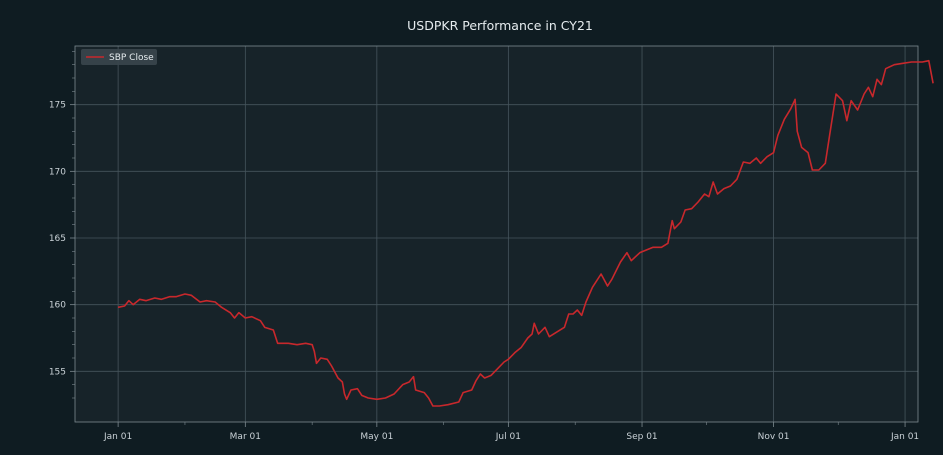 Image resolution: width=943 pixels, height=455 pixels. Describe the element at coordinates (774, 437) in the screenshot. I see `x-tick-label: Nov 01` at that location.